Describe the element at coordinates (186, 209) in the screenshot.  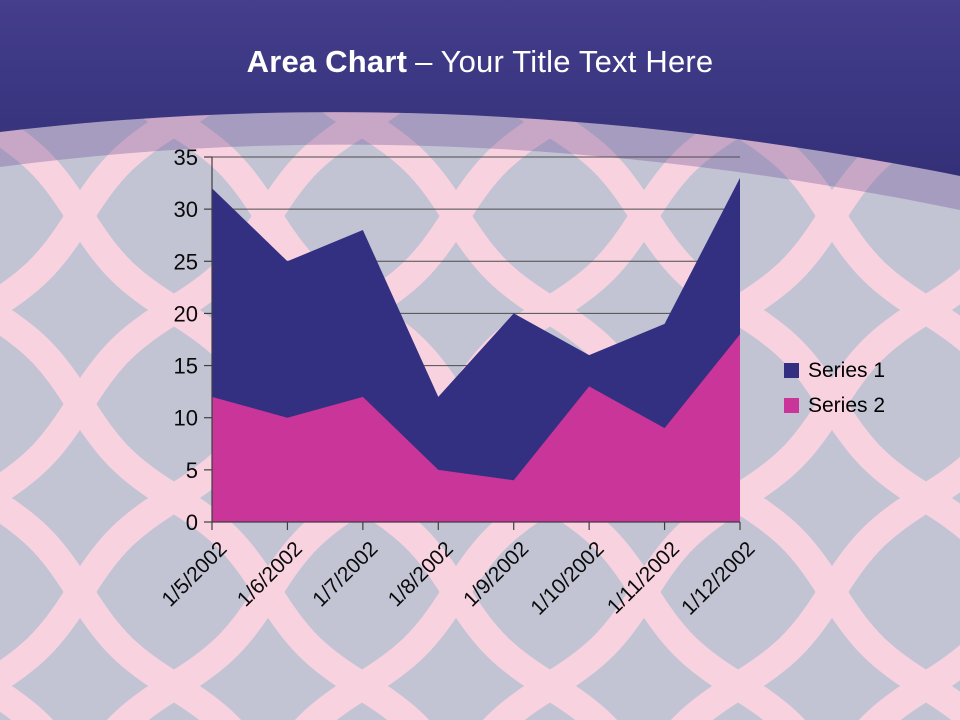
I see `y-axis-label: 30` at that location.